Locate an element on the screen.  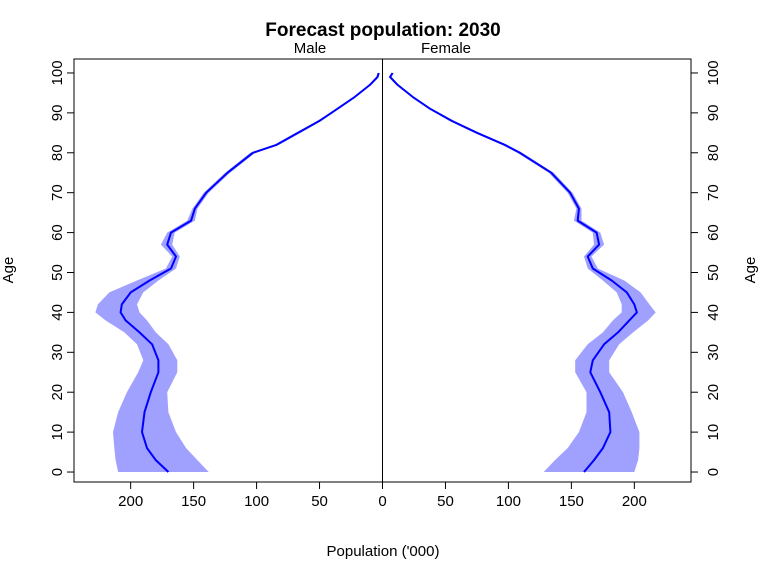
y-tick-label-right: 50 is located at coordinates (713, 272).